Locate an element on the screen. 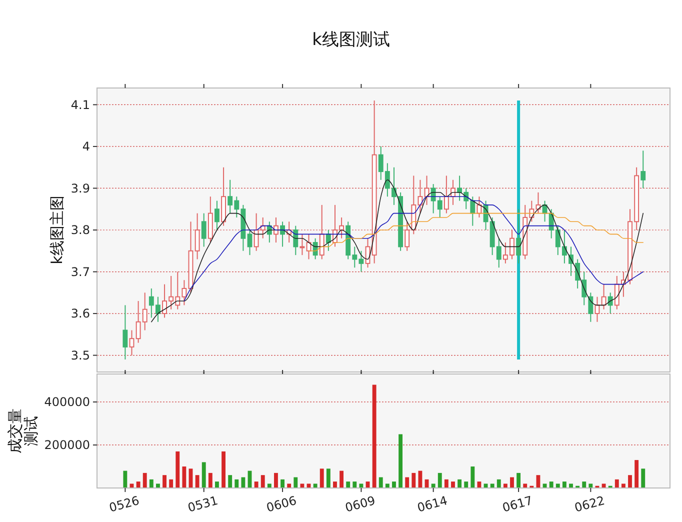 The image size is (682, 522). y-axis-title: k线图主图 is located at coordinates (57, 230).